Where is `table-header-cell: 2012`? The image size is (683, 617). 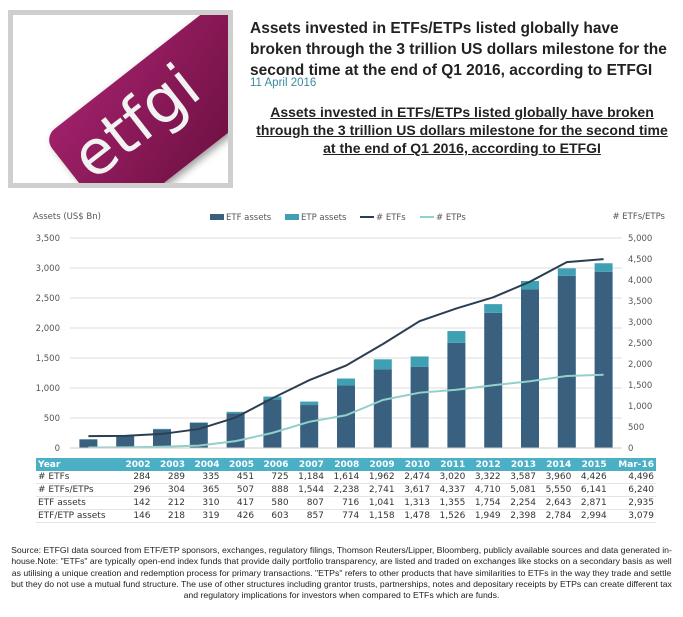
table-header-cell: 2012 is located at coordinates (485, 464).